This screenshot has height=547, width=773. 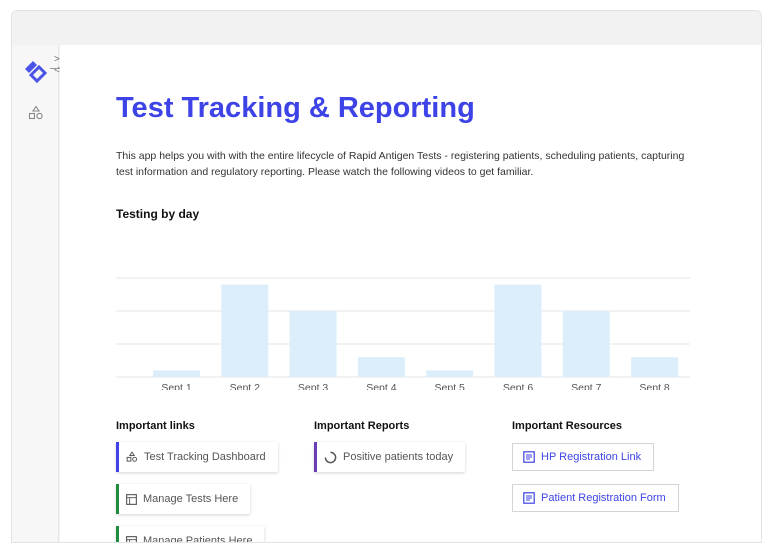 What do you see at coordinates (567, 426) in the screenshot?
I see `important-resources-heading: Important Resources` at bounding box center [567, 426].